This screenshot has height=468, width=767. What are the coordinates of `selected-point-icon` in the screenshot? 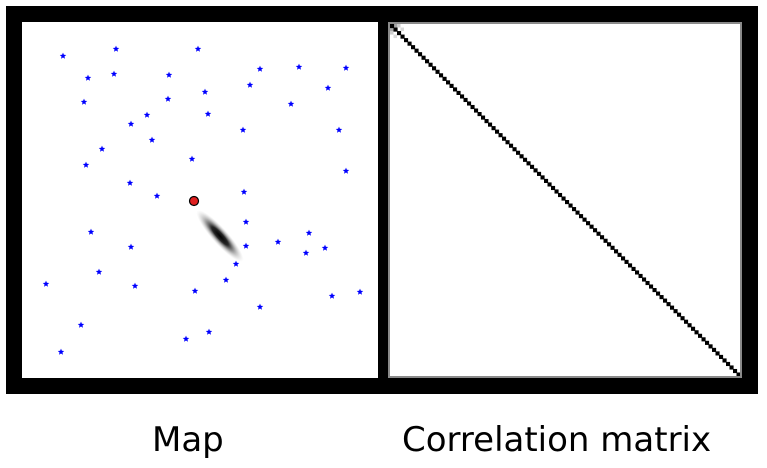 It's located at (194, 201).